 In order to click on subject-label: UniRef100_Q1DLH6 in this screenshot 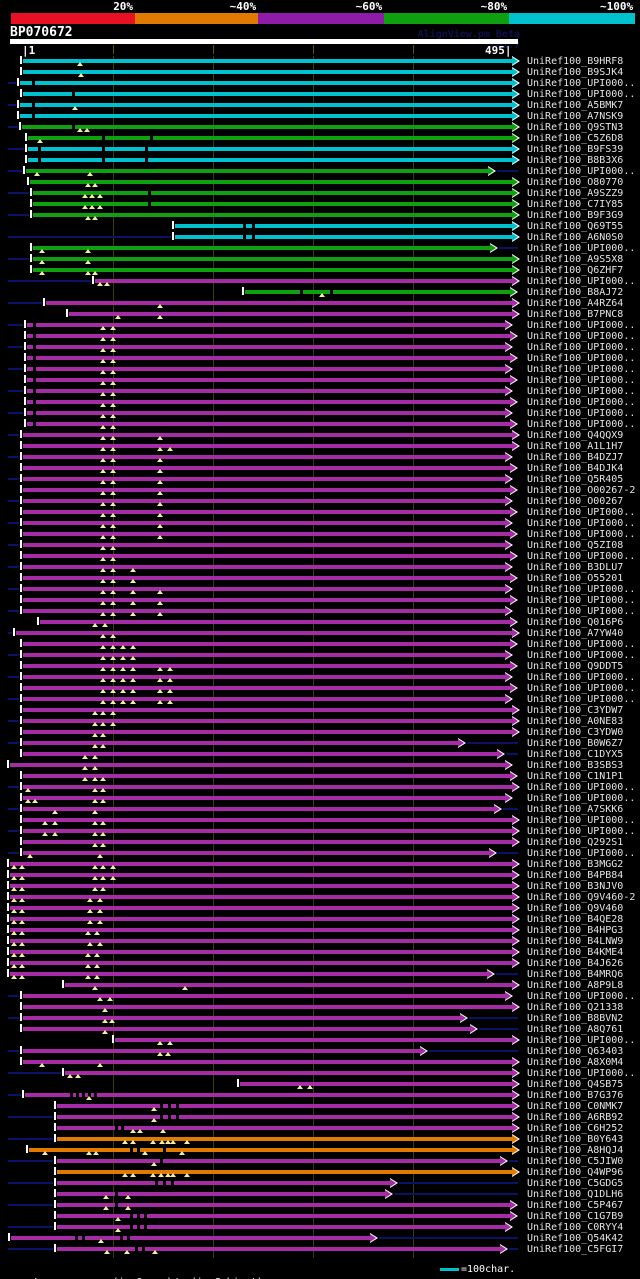, I will do `click(575, 1194)`.